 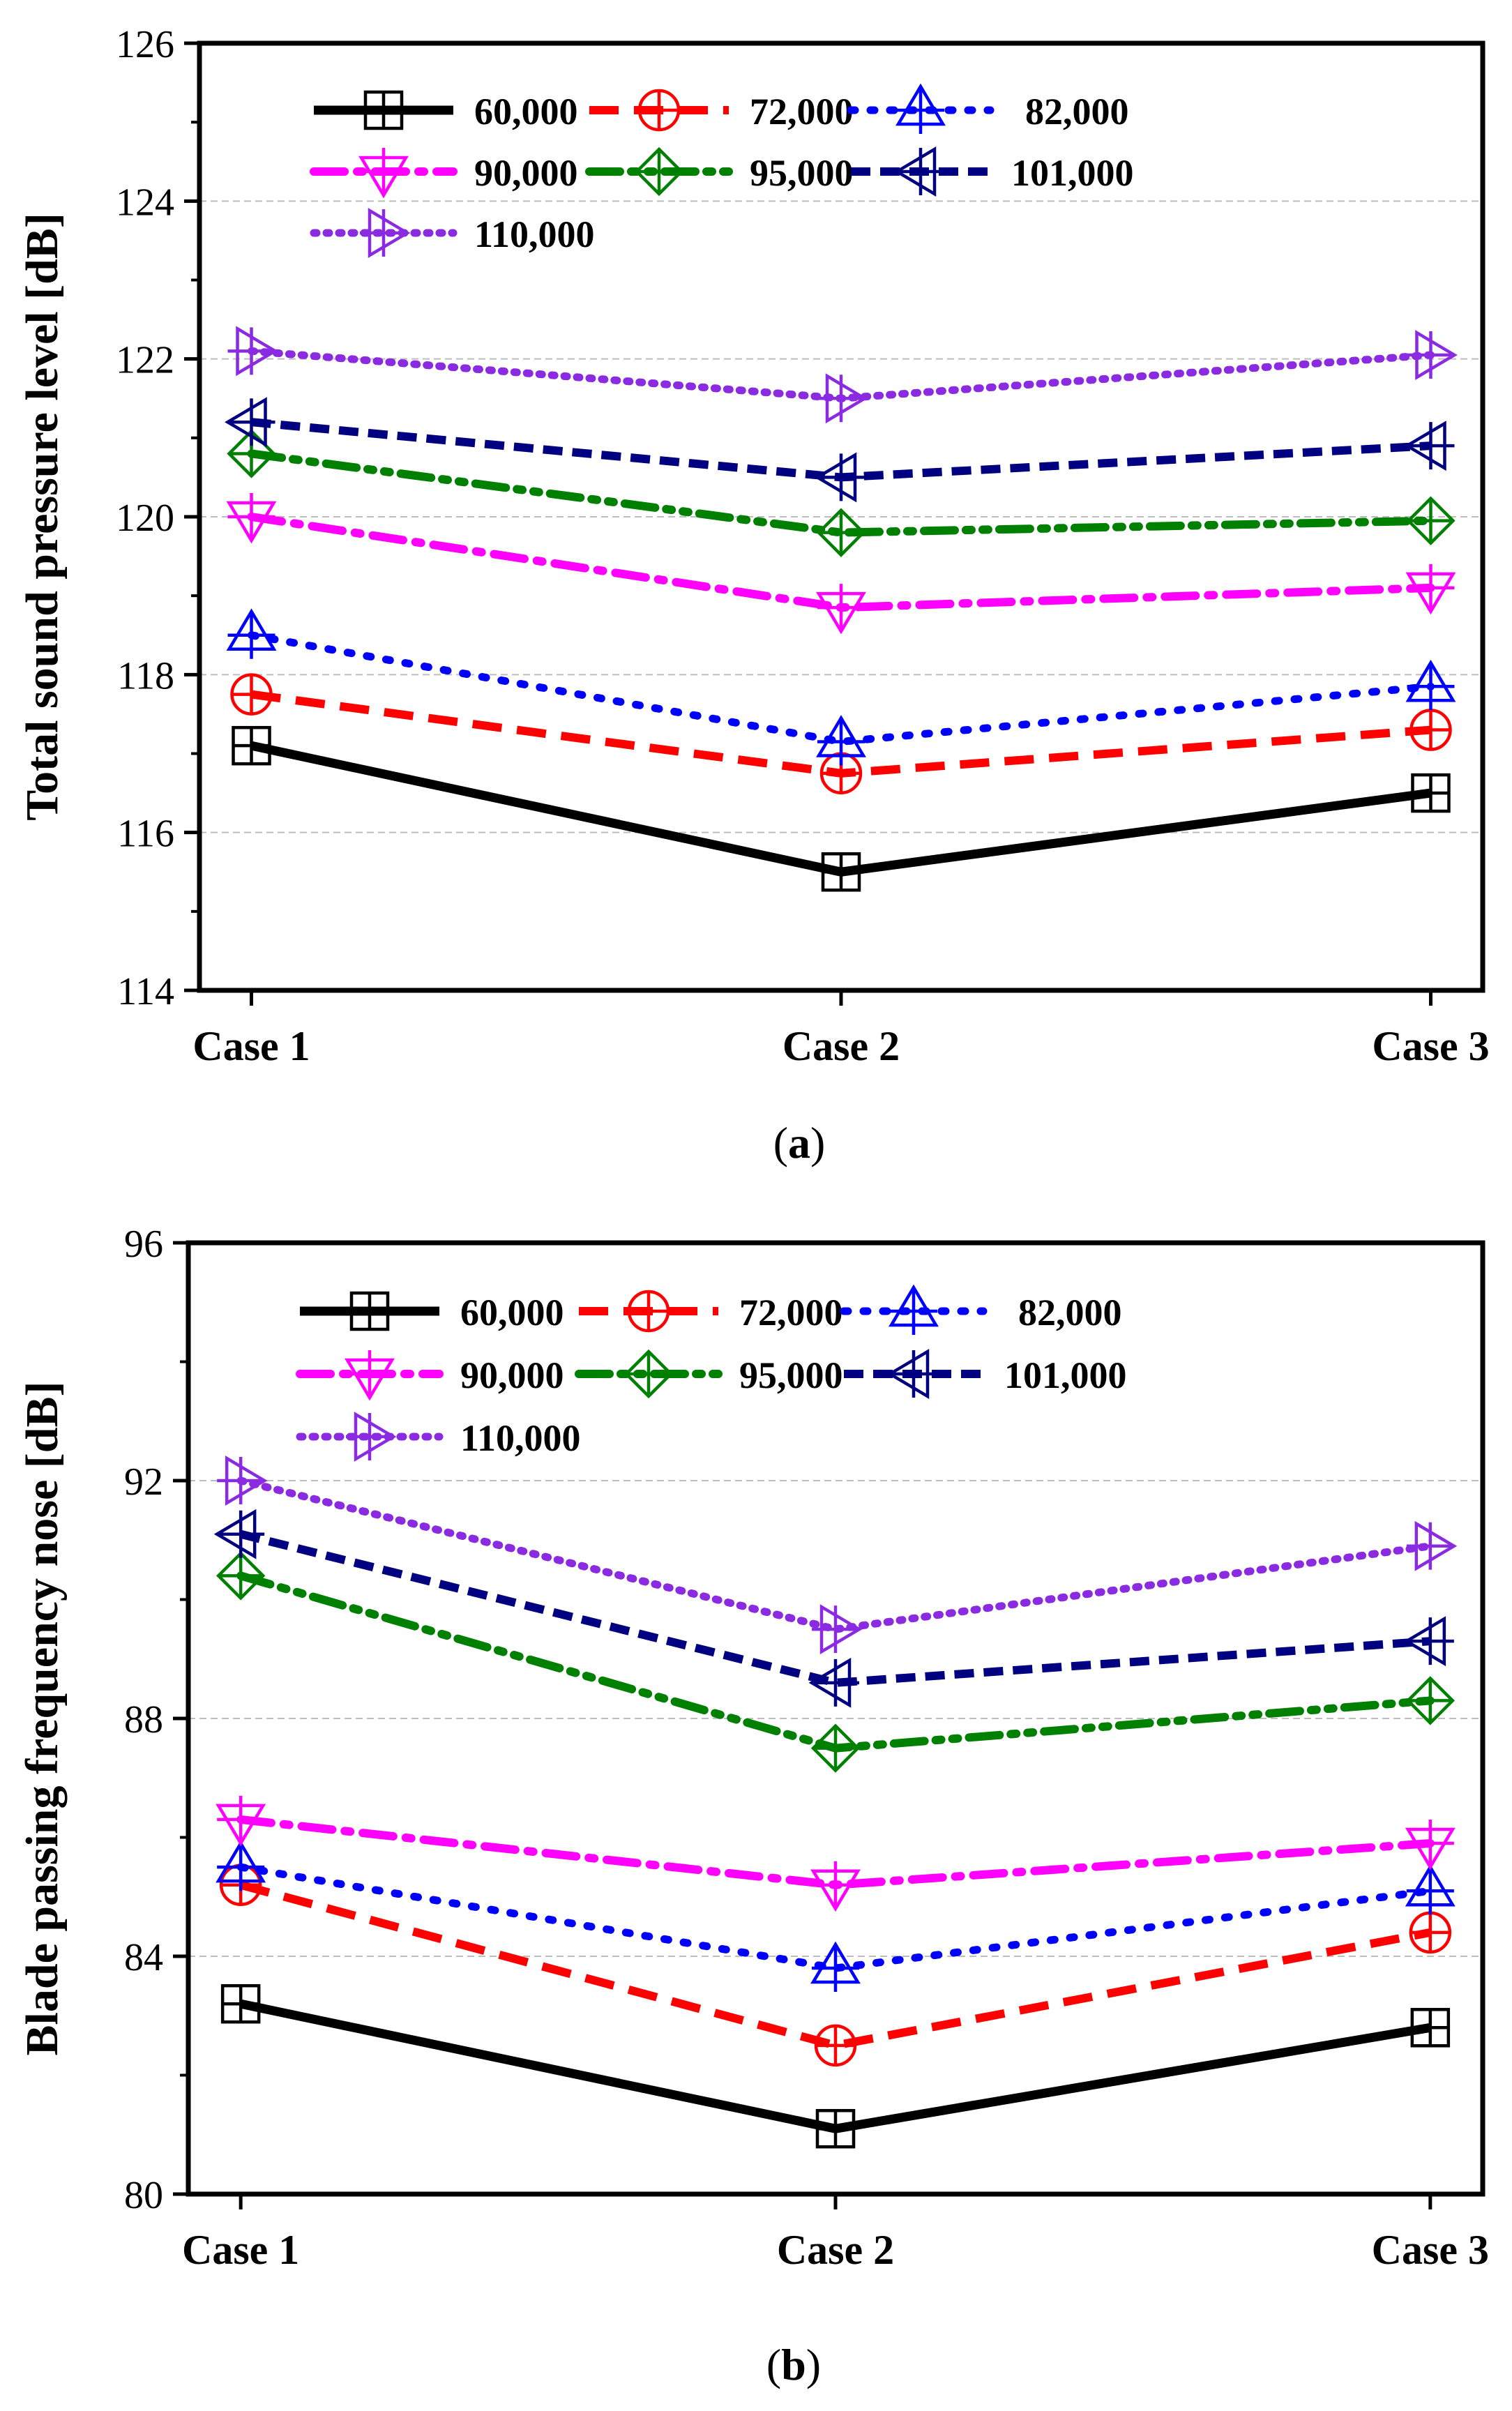 What do you see at coordinates (145, 44) in the screenshot?
I see `y-tick-label: 126` at bounding box center [145, 44].